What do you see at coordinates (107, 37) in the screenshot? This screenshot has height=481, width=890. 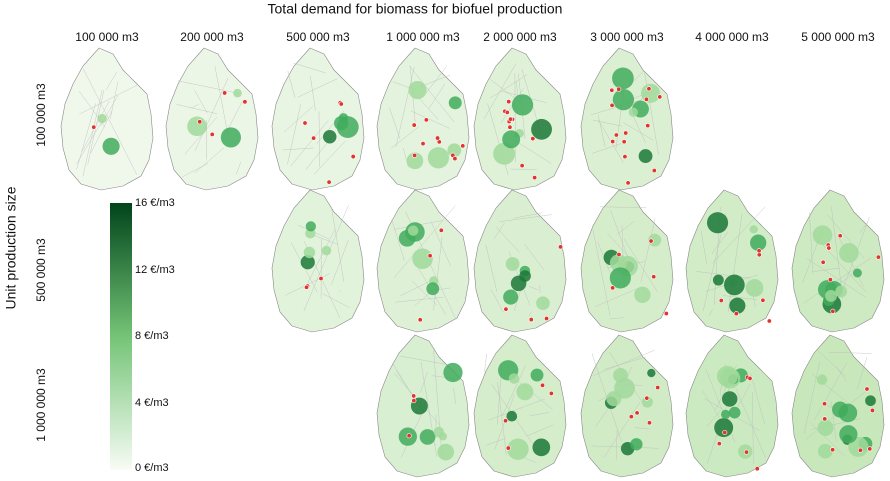 I see `column-label: 100 000 m3` at bounding box center [107, 37].